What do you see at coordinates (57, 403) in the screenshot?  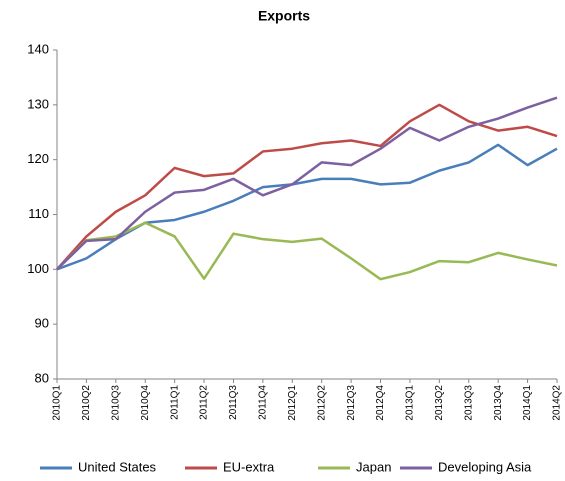 I see `x-tick-label: 2010Q1` at bounding box center [57, 403].